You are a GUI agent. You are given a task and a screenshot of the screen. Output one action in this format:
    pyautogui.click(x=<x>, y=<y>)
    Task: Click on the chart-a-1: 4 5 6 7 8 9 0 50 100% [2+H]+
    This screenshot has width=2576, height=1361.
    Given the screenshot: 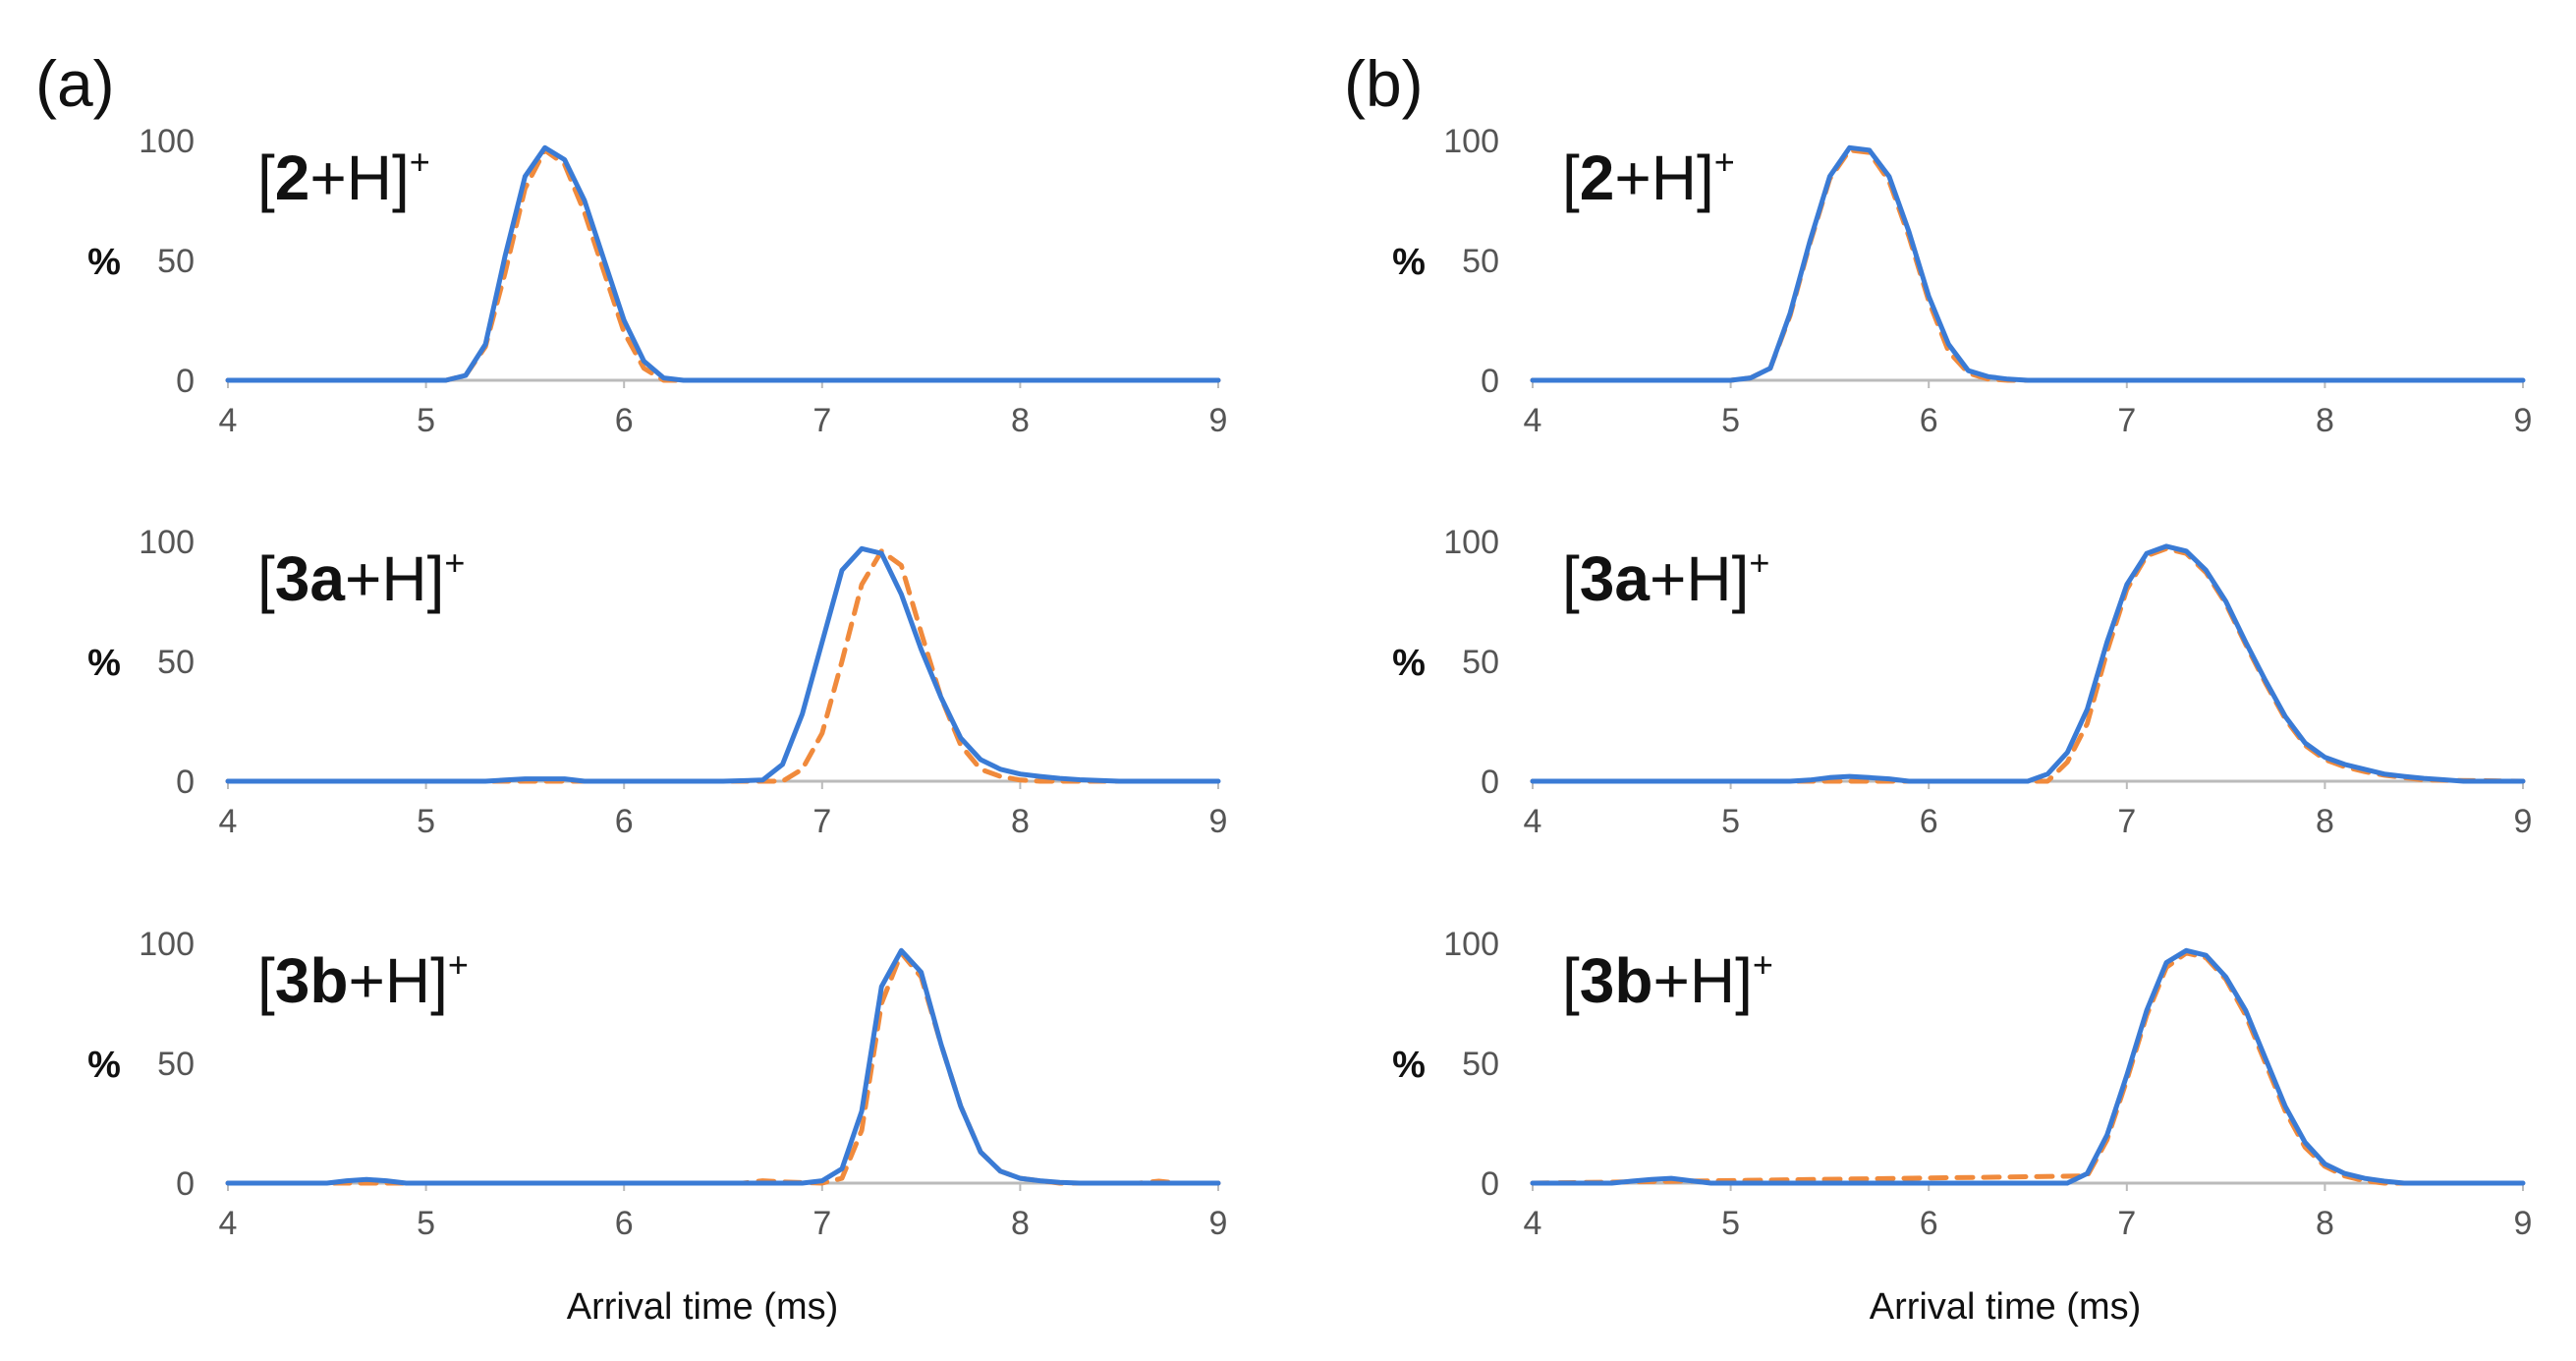 What is the action you would take?
    pyautogui.click(x=657, y=281)
    